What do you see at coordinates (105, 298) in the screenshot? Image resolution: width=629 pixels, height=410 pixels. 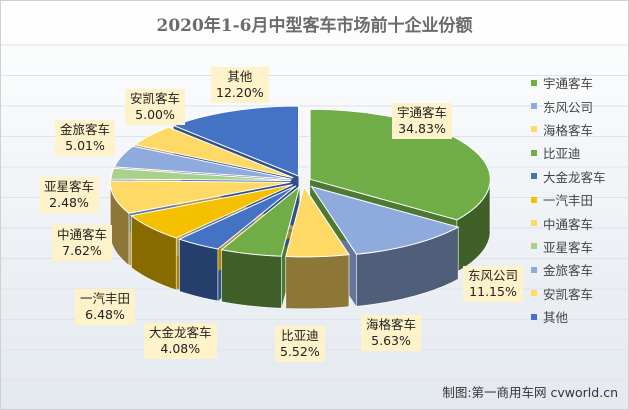 I see `data-label-name: 一汽丰田` at bounding box center [105, 298].